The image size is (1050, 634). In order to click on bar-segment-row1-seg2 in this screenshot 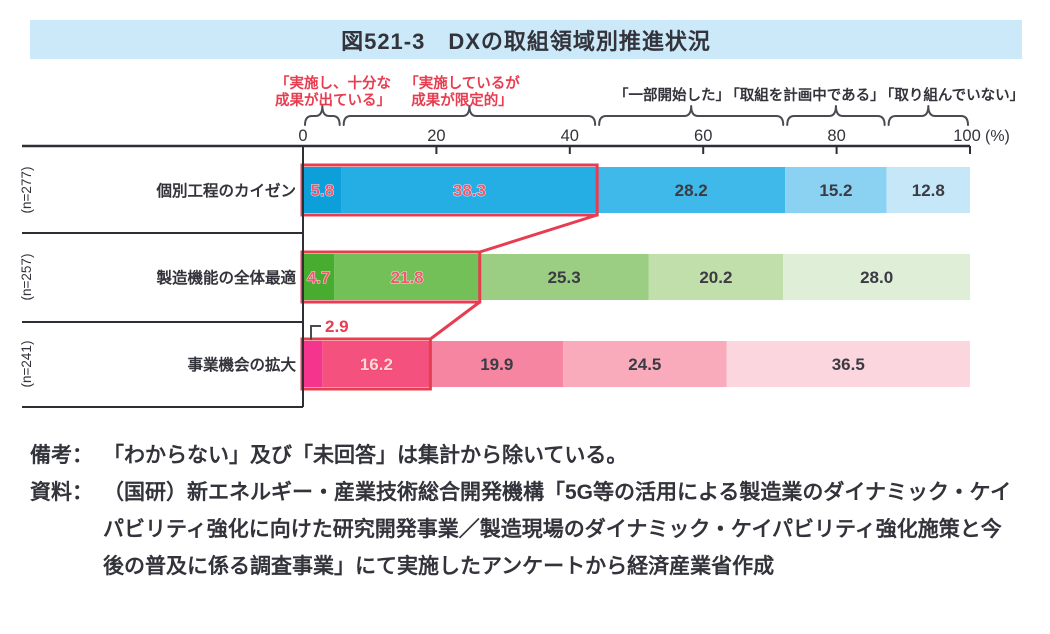, I will do `click(564, 277)`.